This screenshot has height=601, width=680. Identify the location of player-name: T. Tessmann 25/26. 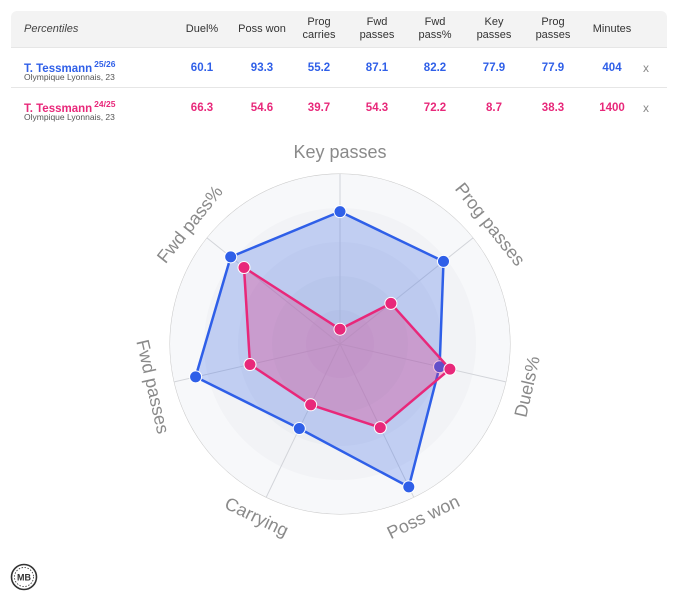
(69, 67).